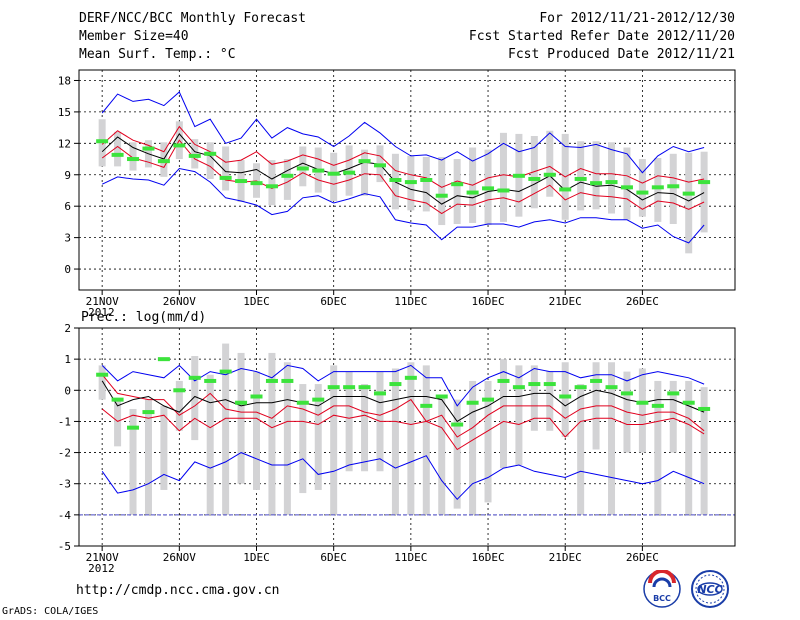  I want to click on temp-min-line, so click(403, 205).